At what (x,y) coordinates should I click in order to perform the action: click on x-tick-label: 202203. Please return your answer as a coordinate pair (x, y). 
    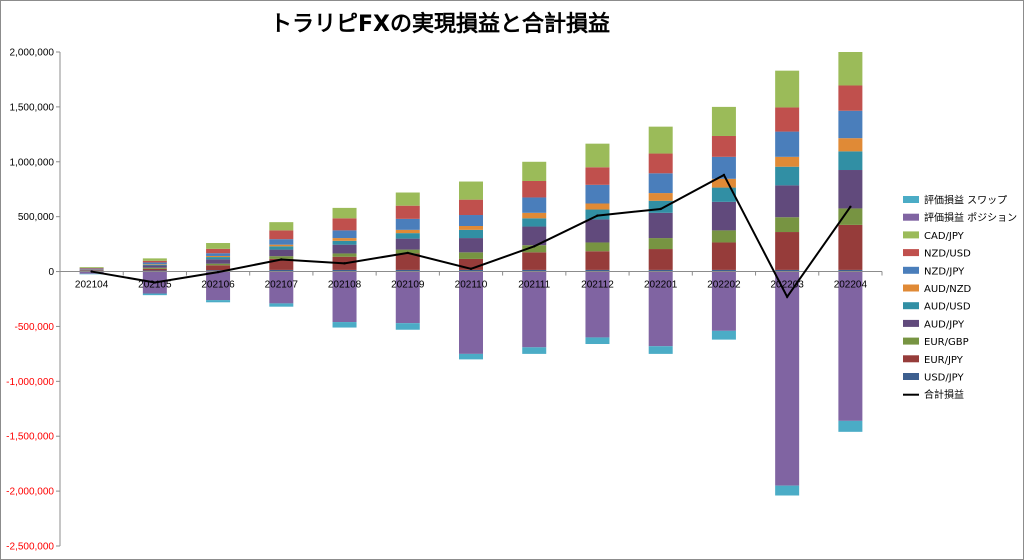
    Looking at the image, I should click on (787, 285).